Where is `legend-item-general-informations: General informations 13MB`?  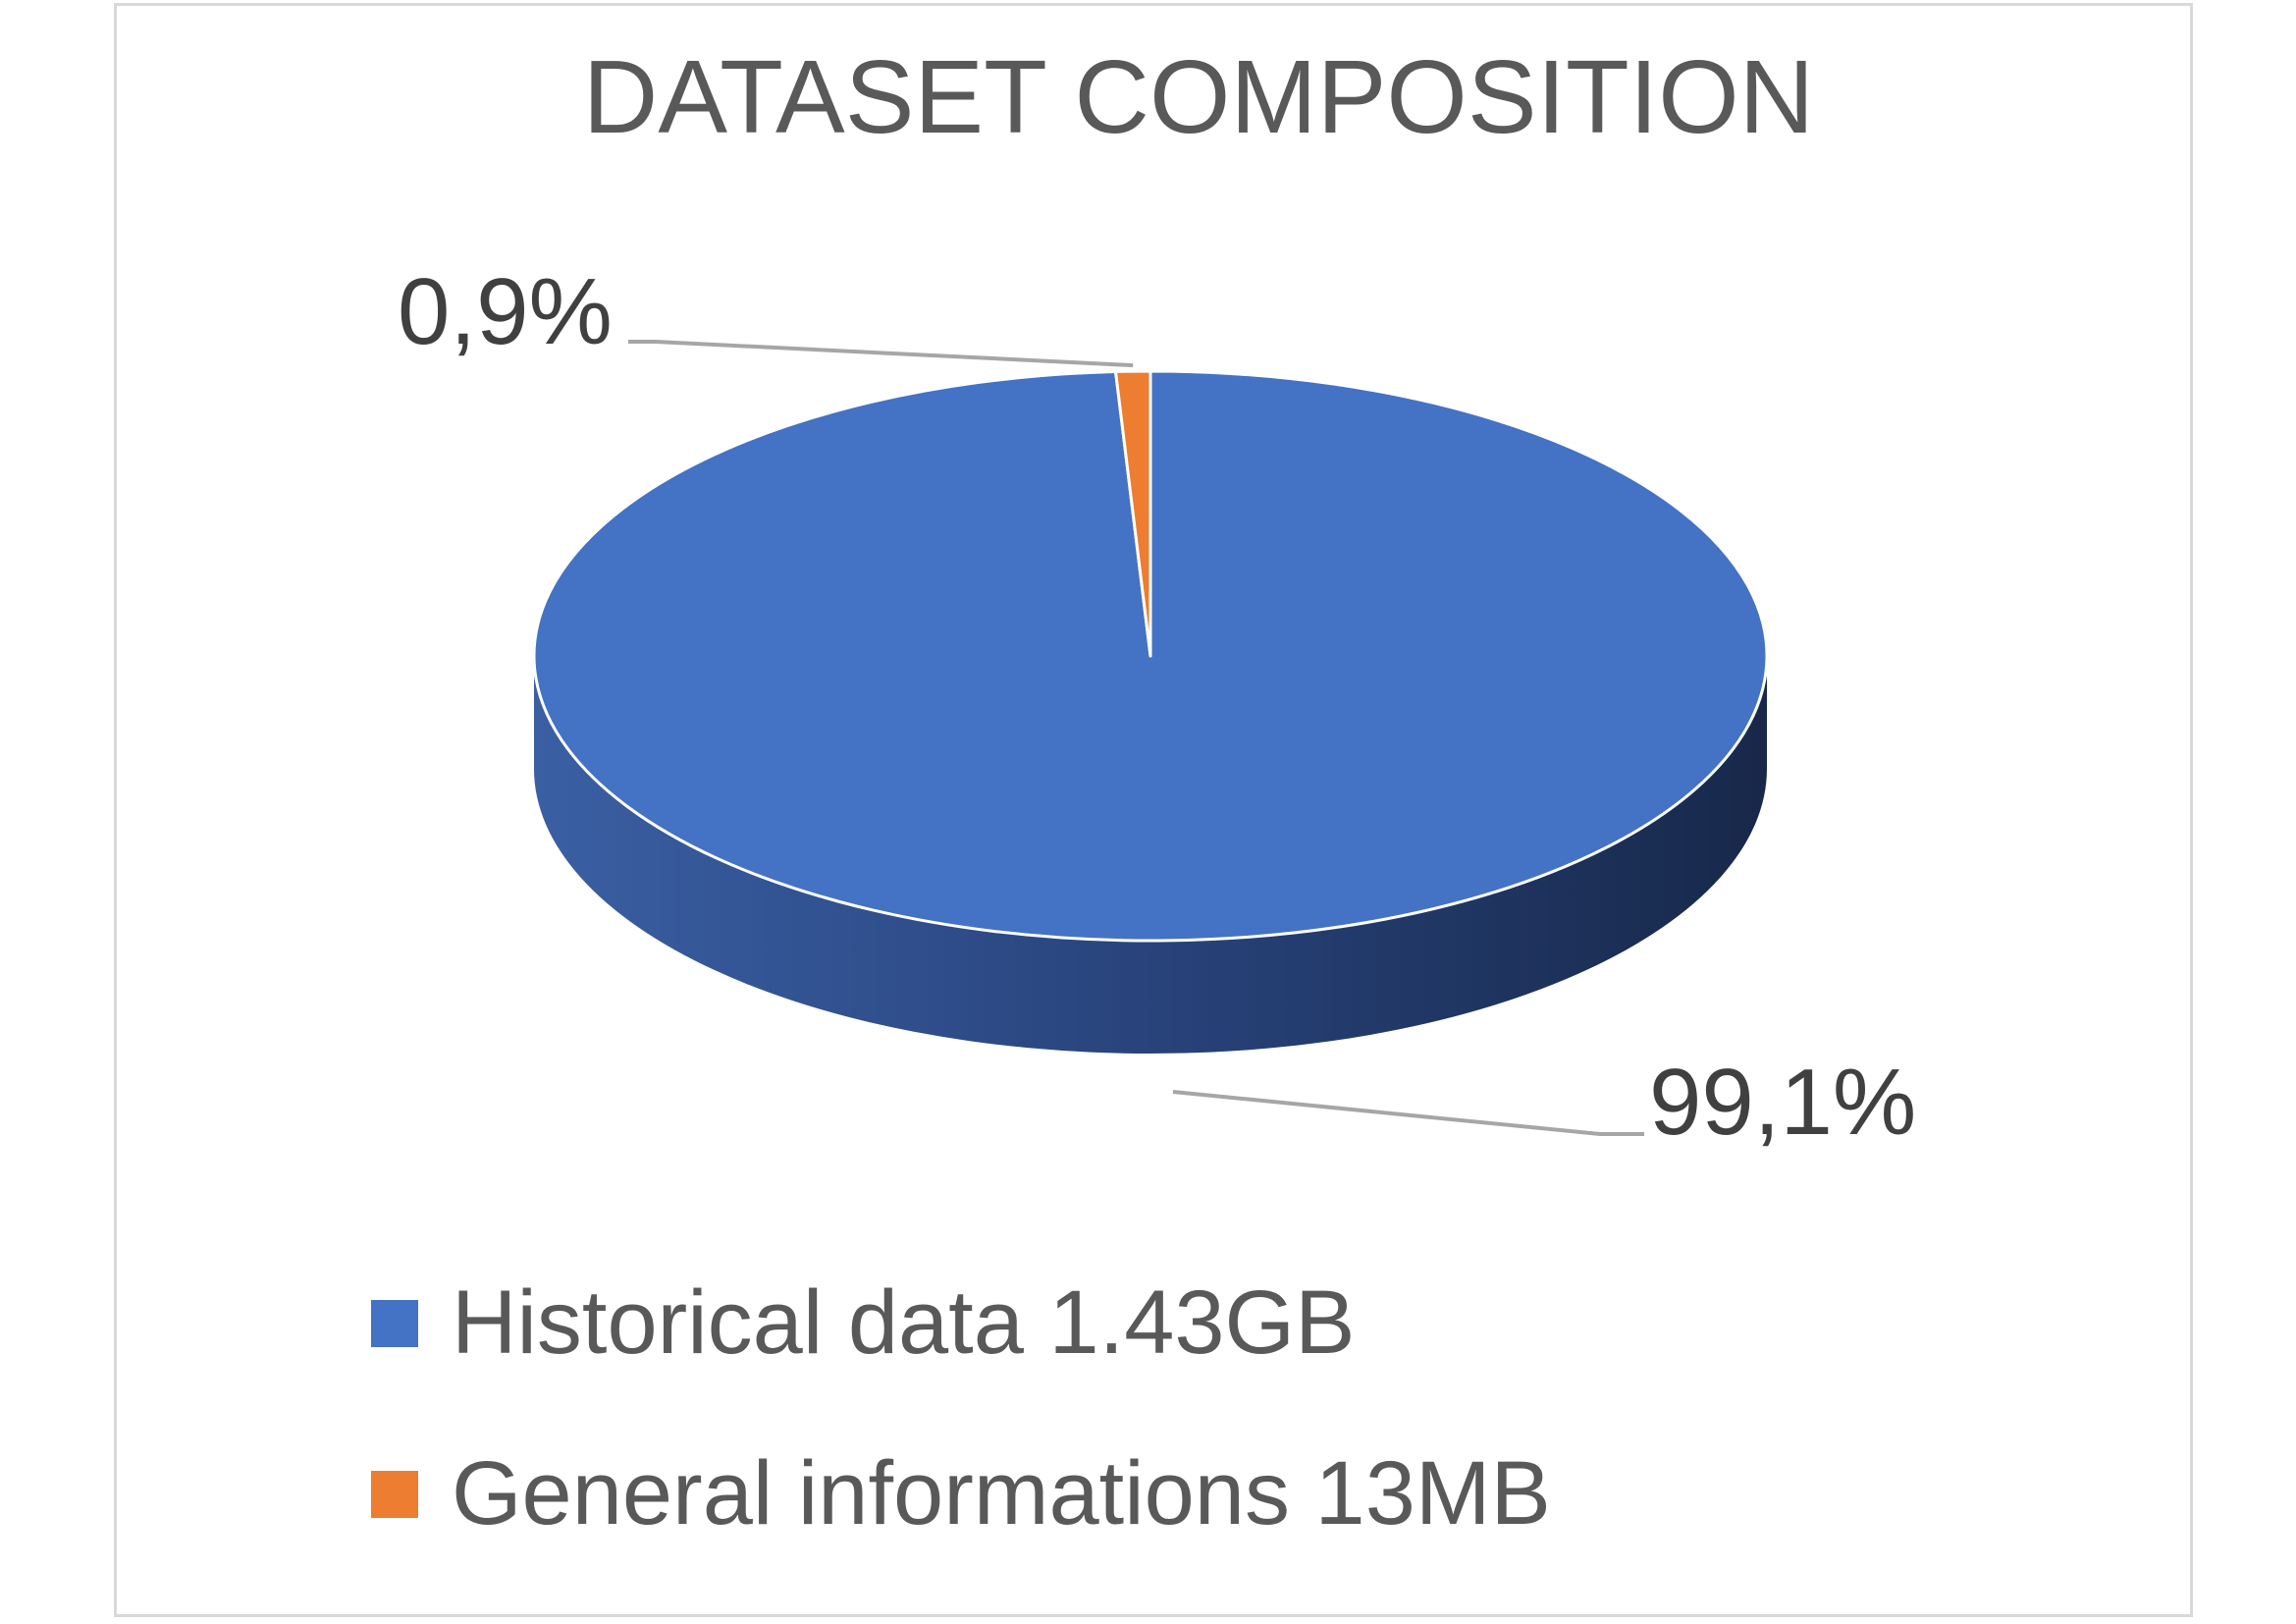 legend-item-general-informations: General informations 13MB is located at coordinates (961, 1493).